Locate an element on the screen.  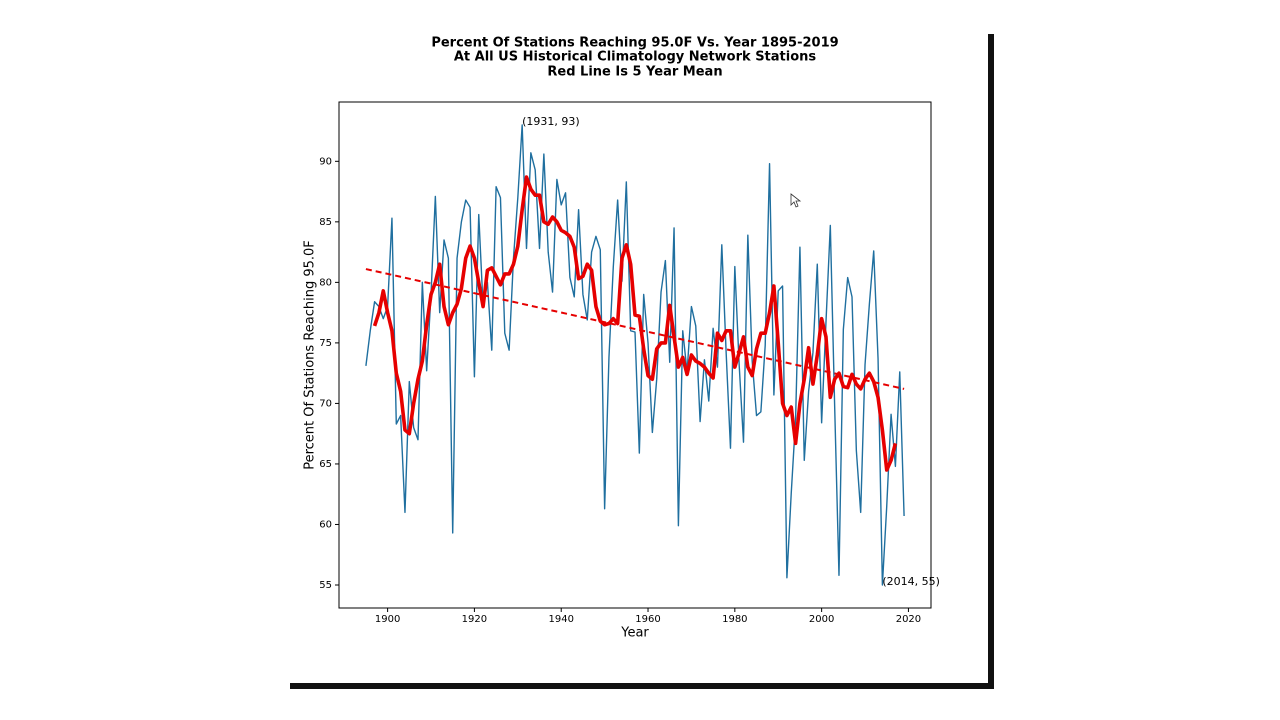
chart-subtitle: Red Line Is 5 Year Mean is located at coordinates (634, 72).